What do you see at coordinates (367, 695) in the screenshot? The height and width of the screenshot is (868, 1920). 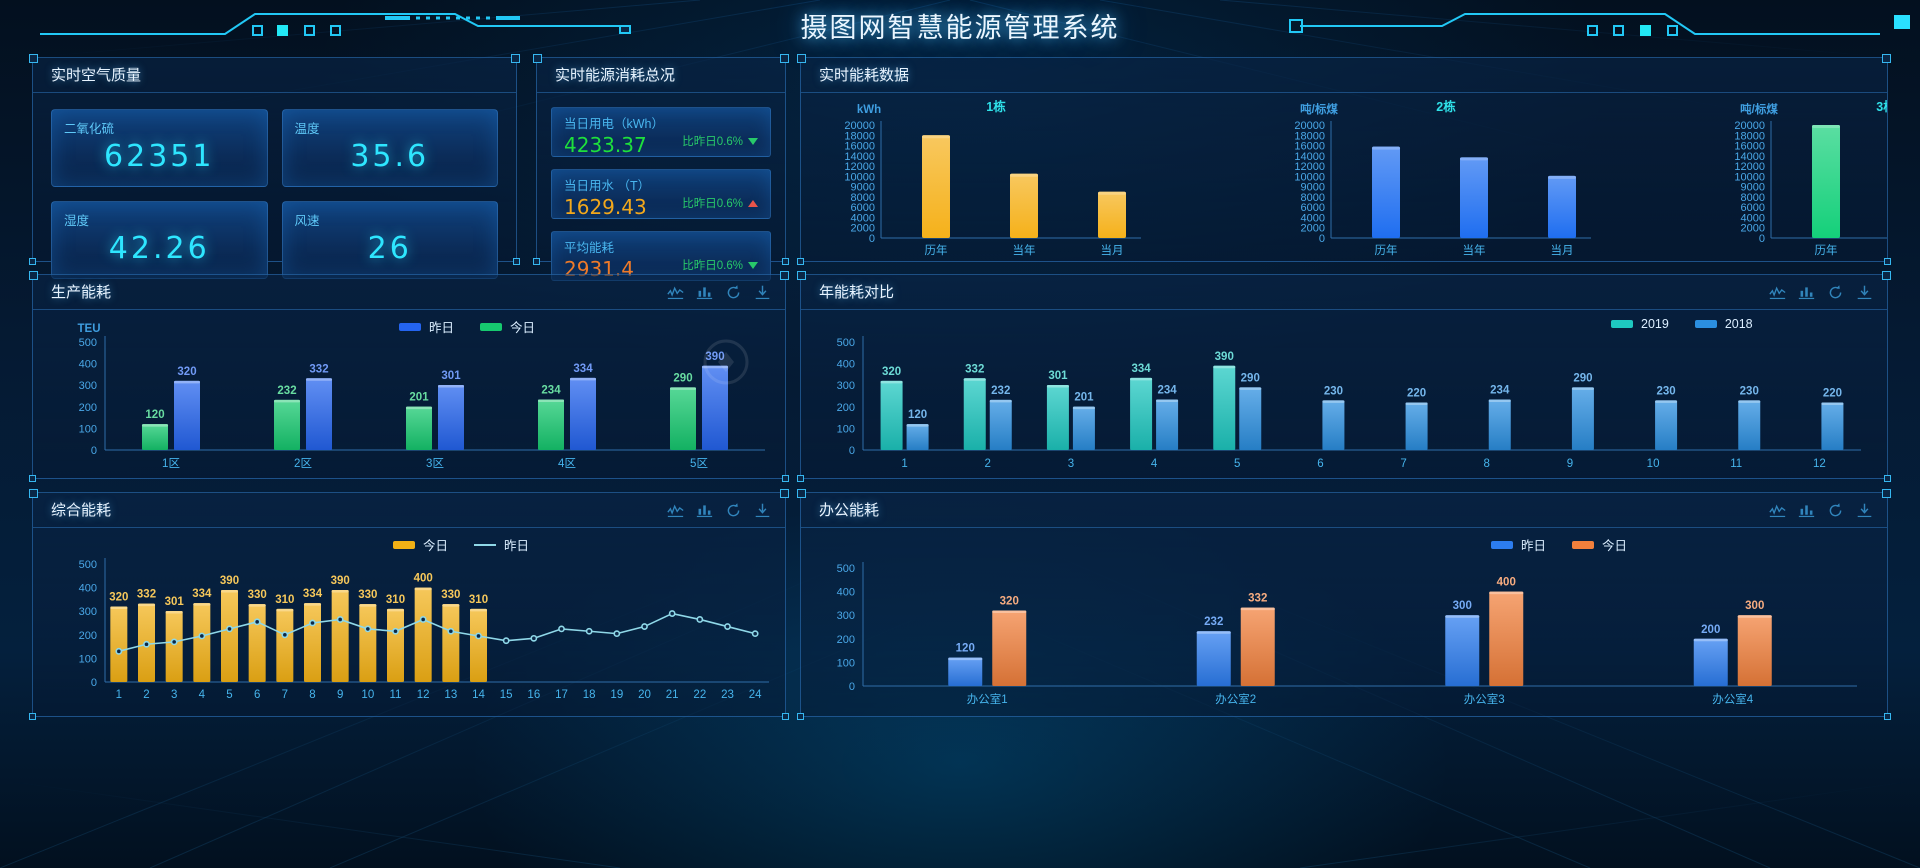 I see `svg-text: 10` at bounding box center [367, 695].